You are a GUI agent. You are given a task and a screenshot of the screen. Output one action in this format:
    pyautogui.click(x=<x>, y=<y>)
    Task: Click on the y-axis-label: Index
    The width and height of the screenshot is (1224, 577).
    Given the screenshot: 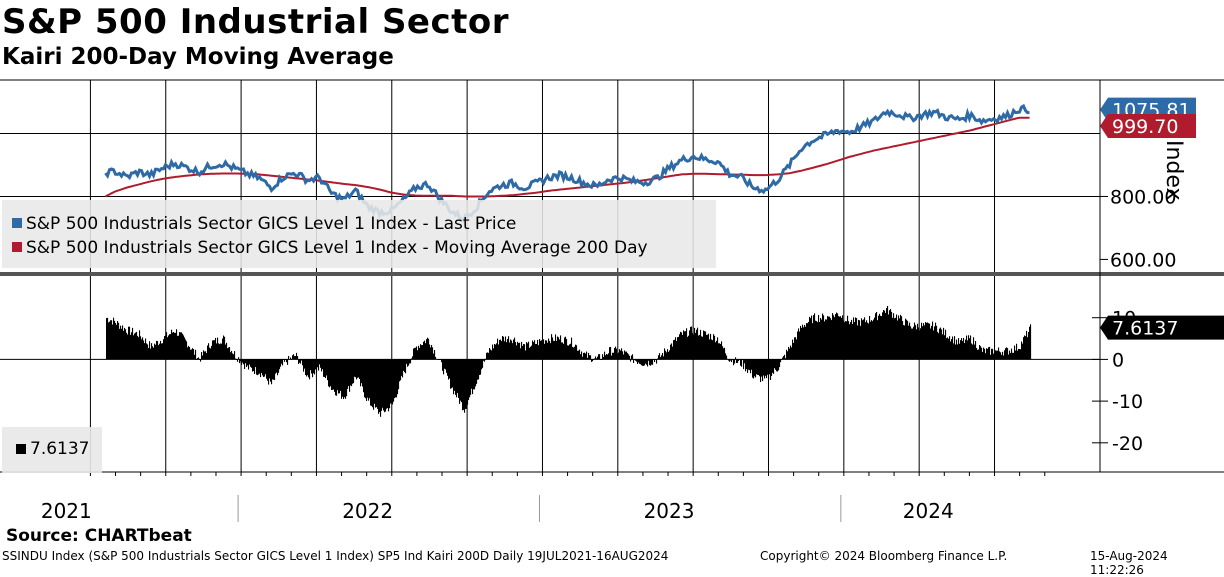 What is the action you would take?
    pyautogui.click(x=1173, y=170)
    